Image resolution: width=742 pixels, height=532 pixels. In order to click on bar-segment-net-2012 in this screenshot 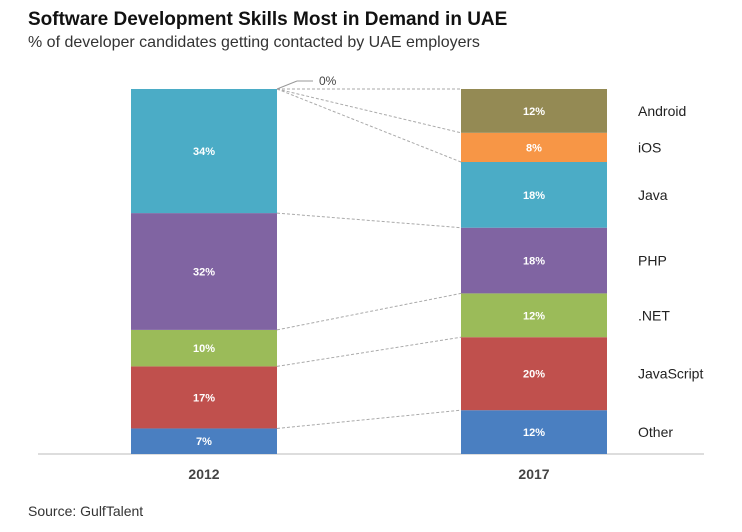, I will do `click(204, 348)`.